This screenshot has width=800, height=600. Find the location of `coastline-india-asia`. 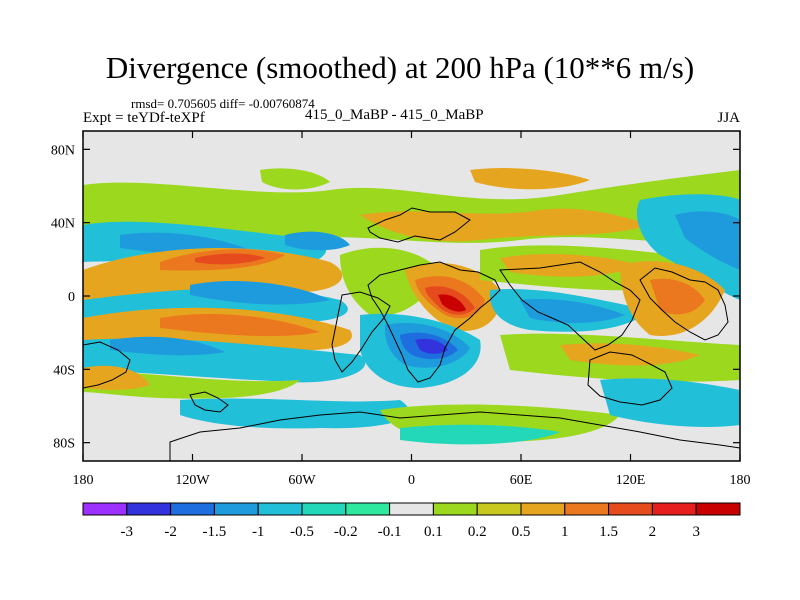

coastline-india-asia is located at coordinates (570, 306).